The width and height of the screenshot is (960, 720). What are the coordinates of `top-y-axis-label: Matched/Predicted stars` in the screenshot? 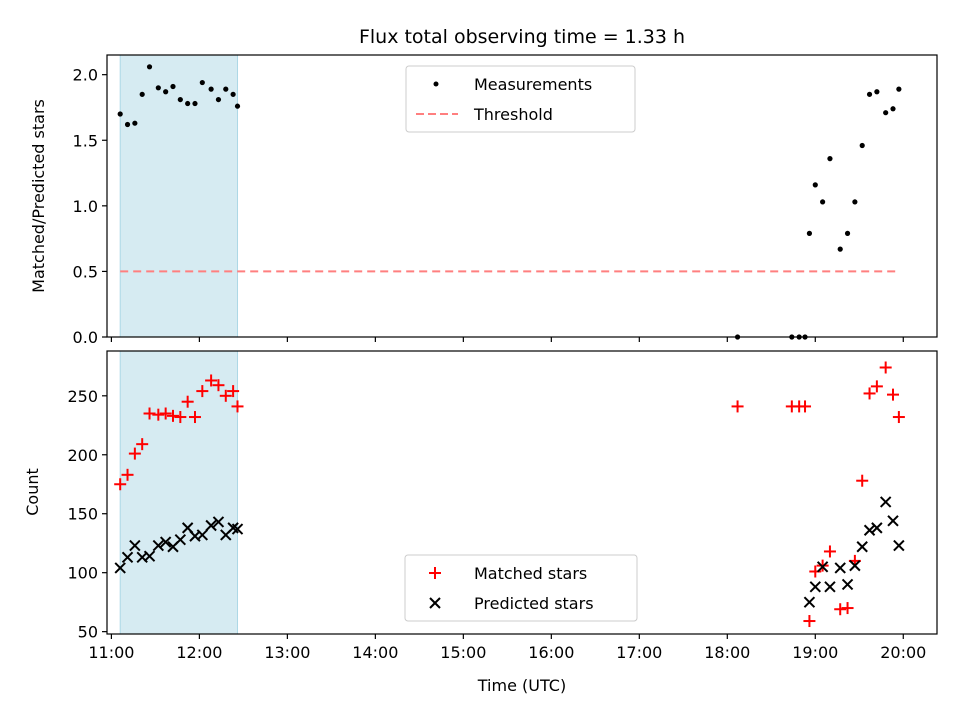 It's located at (38, 196).